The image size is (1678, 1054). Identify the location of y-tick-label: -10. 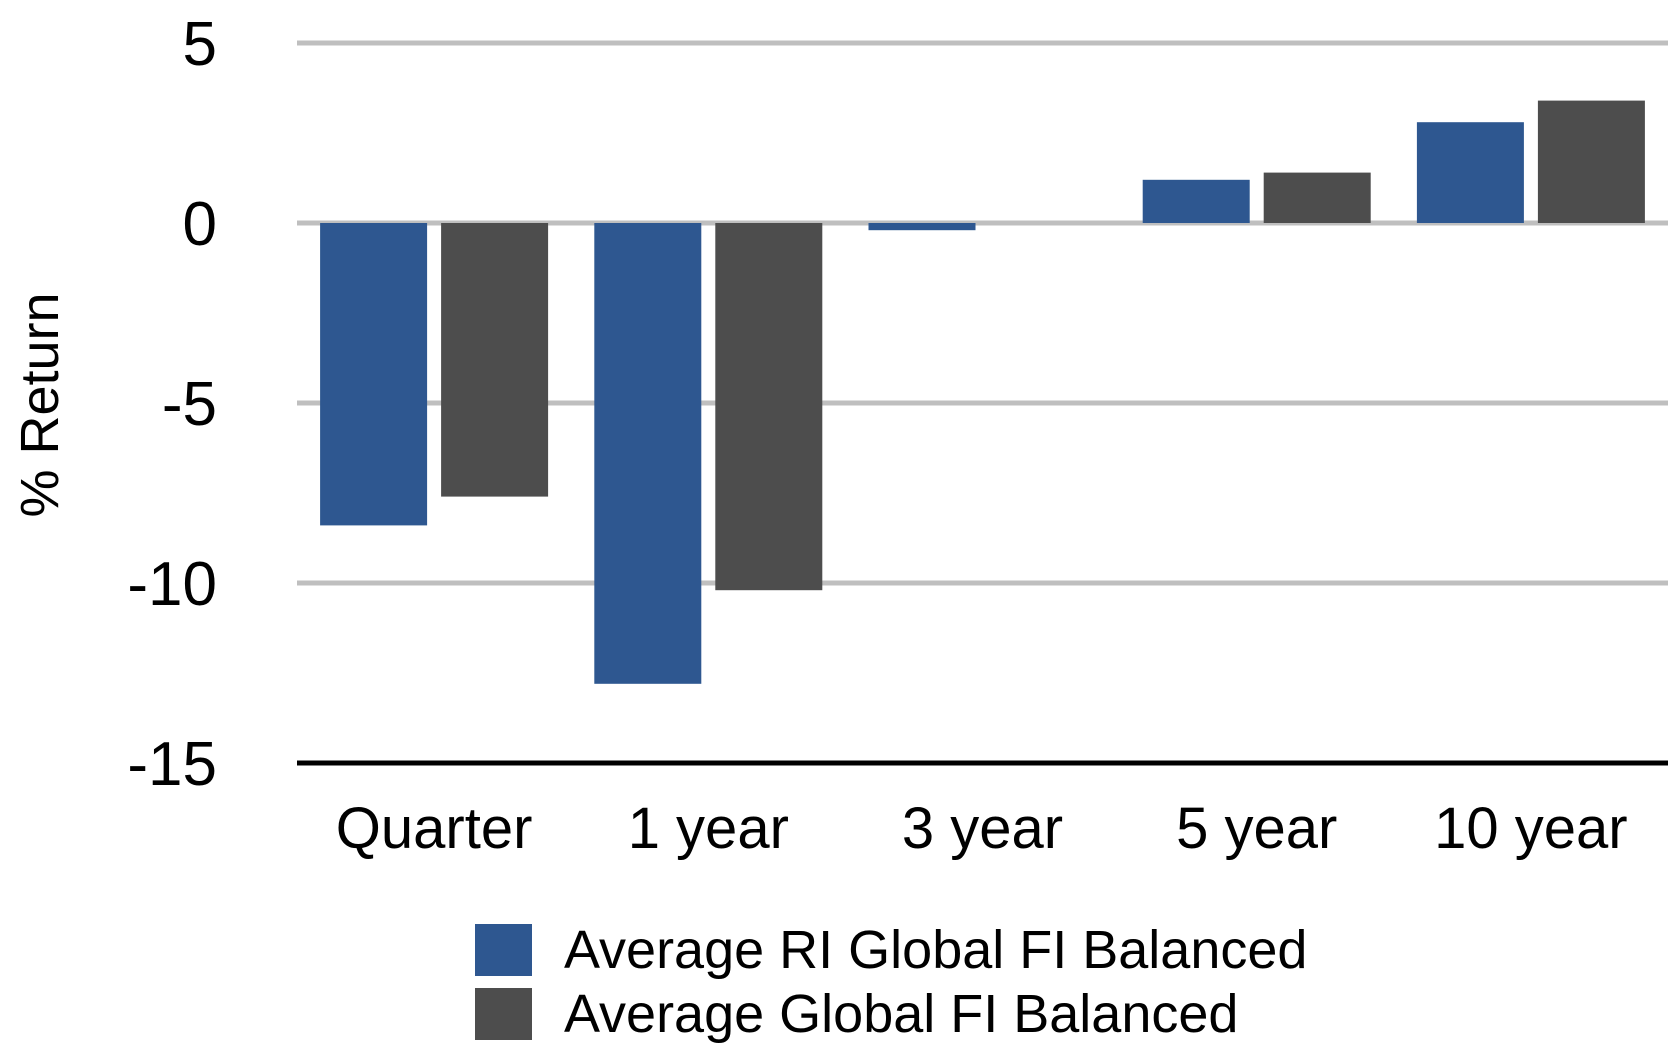
(172, 584).